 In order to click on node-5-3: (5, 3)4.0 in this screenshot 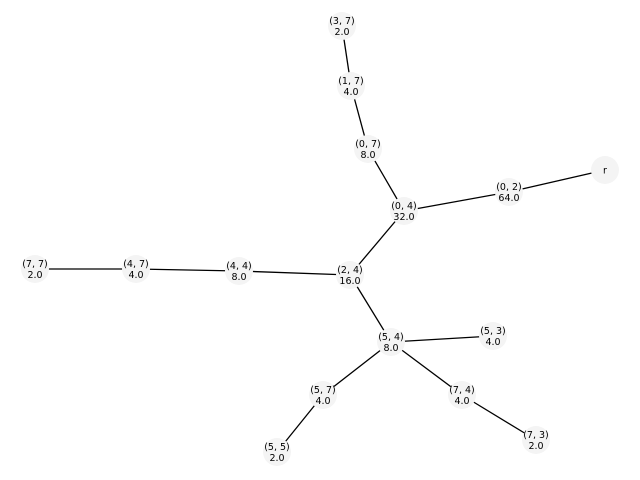, I will do `click(493, 336)`.